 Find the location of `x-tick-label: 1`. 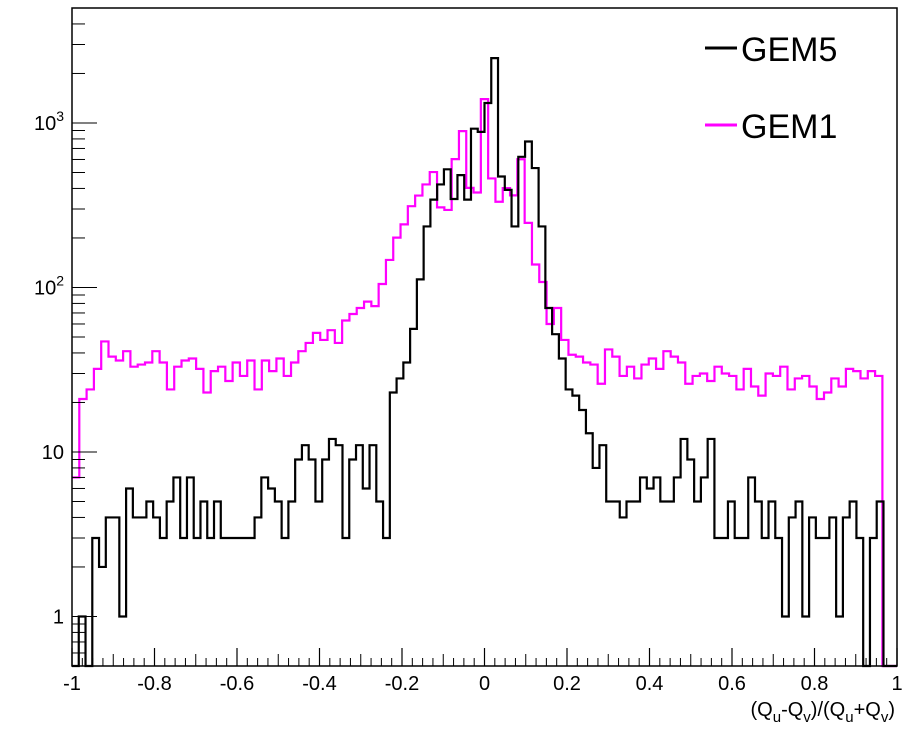

x-tick-label: 1 is located at coordinates (896, 684).